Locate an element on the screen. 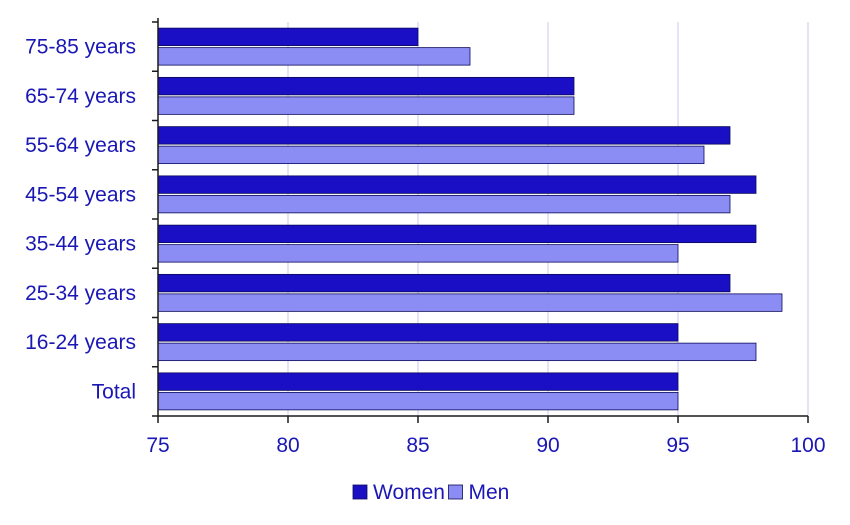 Image resolution: width=850 pixels, height=525 pixels. x-tick-label: 95 is located at coordinates (677, 445).